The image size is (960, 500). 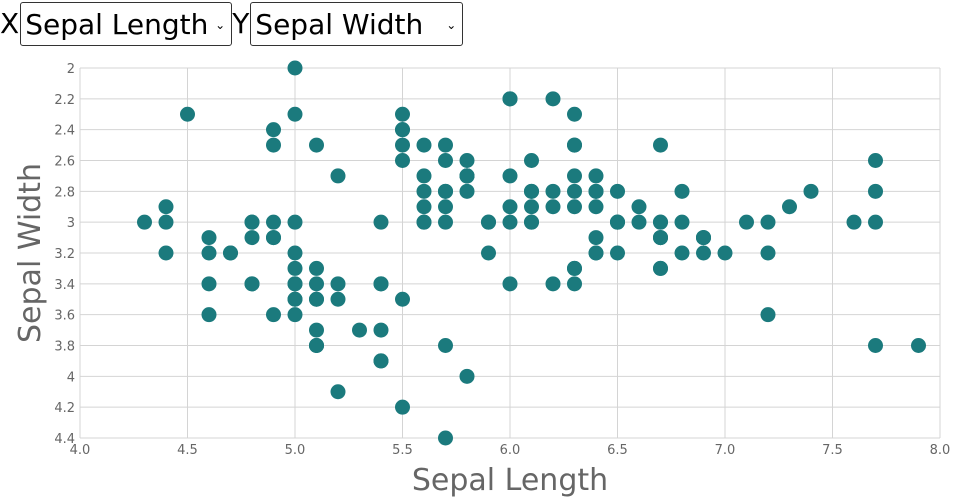 I want to click on x-tick-label: 7.5, so click(x=832, y=450).